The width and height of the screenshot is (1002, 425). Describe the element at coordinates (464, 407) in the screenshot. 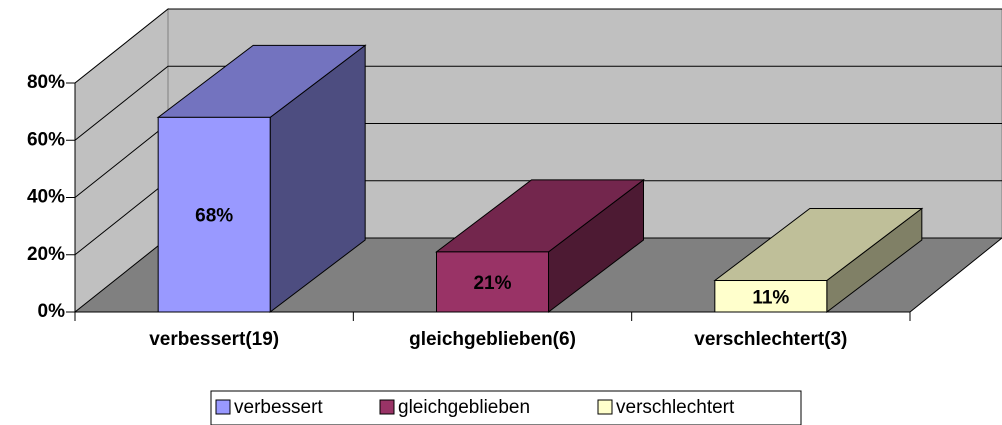

I see `legend-label: gleichgeblieben` at that location.